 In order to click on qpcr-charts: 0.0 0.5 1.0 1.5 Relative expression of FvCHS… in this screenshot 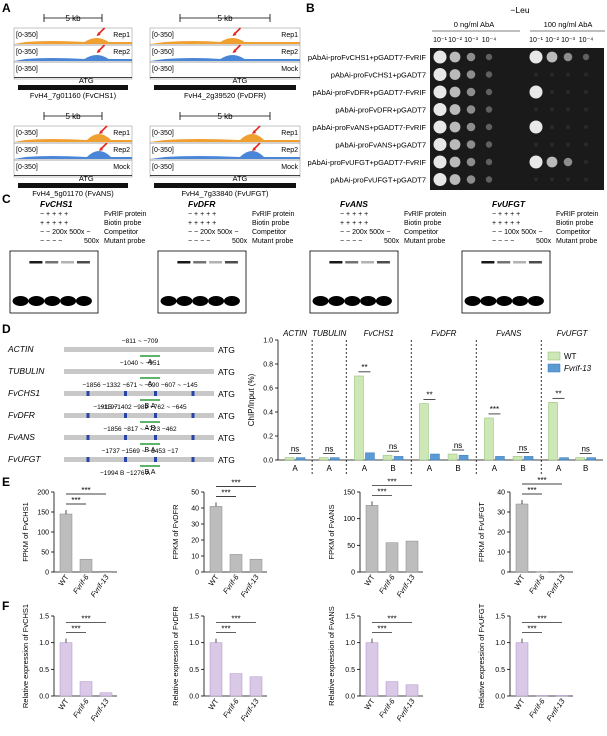, I will do `click(297, 663)`.